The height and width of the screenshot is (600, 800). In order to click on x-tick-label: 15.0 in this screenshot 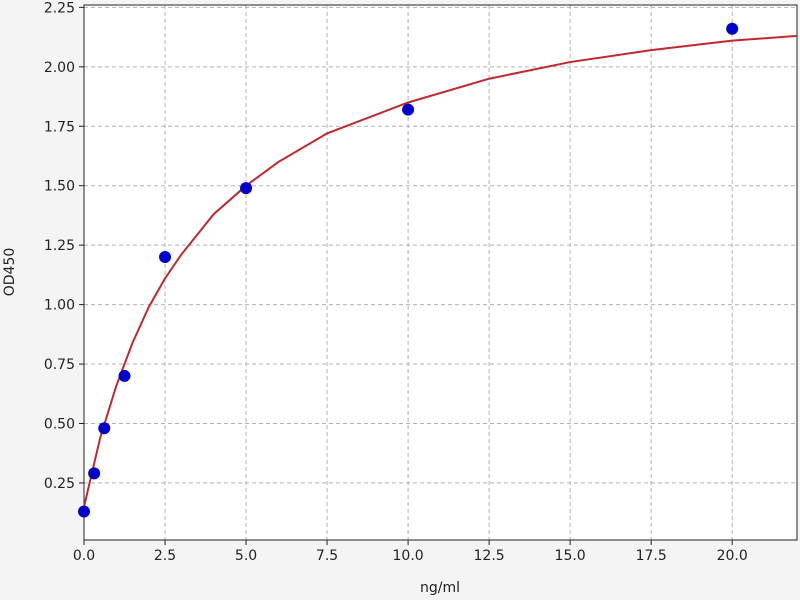, I will do `click(570, 556)`.